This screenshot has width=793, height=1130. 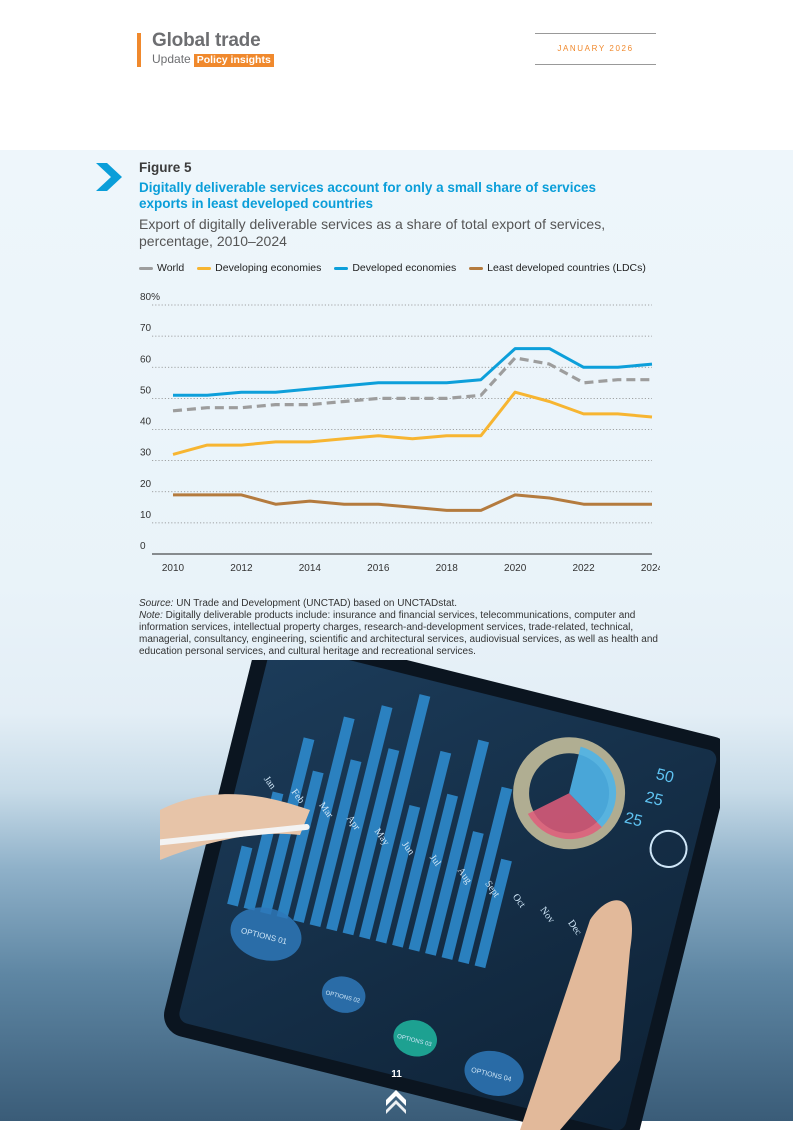 What do you see at coordinates (109, 177) in the screenshot?
I see `chevron-right-icon` at bounding box center [109, 177].